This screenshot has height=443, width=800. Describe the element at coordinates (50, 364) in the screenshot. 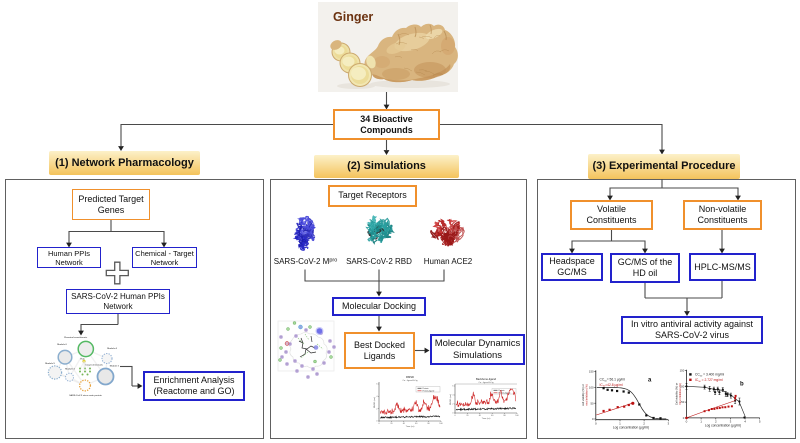

I see `svg-text: Module 5` at that location.